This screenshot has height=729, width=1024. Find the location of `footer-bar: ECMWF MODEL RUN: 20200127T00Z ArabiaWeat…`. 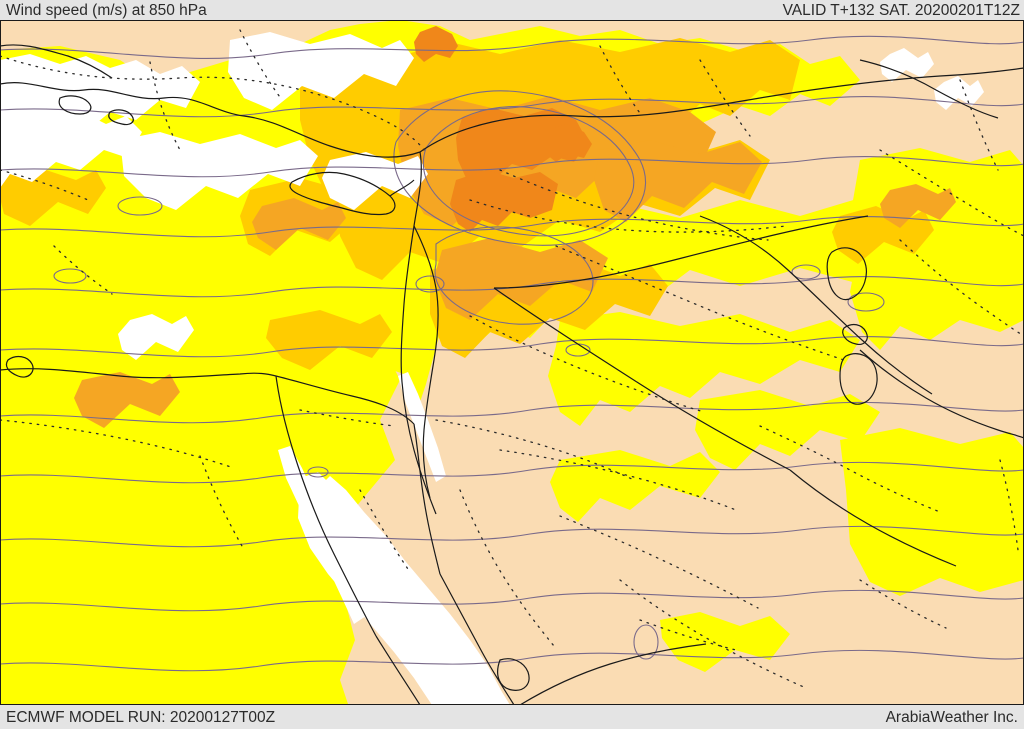

footer-bar: ECMWF MODEL RUN: 20200127T00Z ArabiaWeat… is located at coordinates (512, 717).